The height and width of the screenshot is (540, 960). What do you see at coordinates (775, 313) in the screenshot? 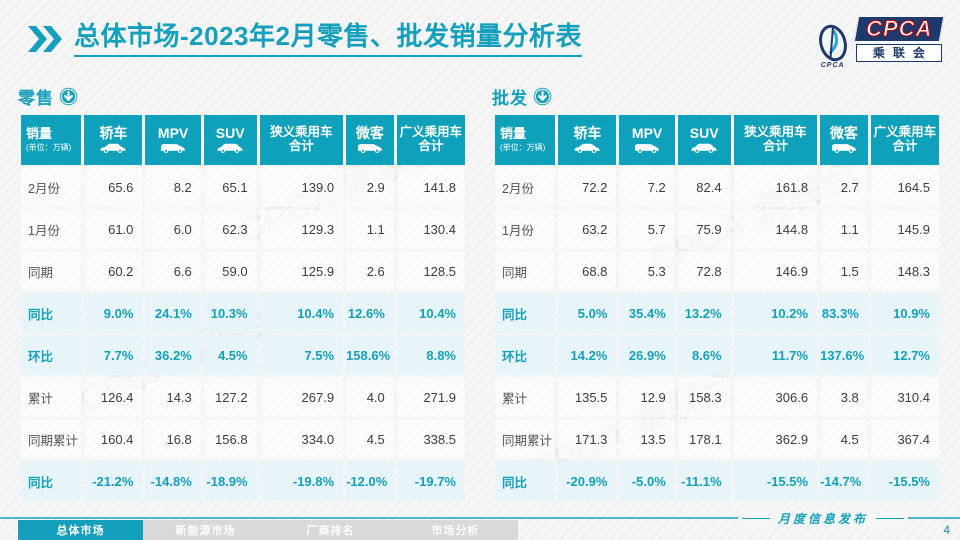
I see `cell-value: 10.2%` at bounding box center [775, 313].